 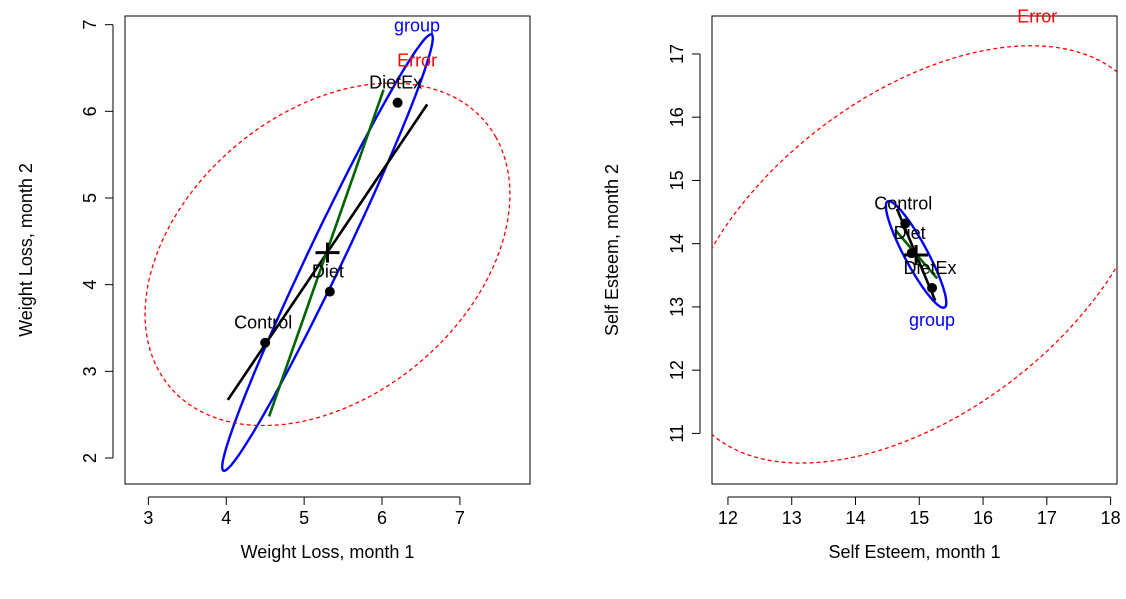 I want to click on y-axis-label: Weight Loss, month 2, so click(x=26, y=250).